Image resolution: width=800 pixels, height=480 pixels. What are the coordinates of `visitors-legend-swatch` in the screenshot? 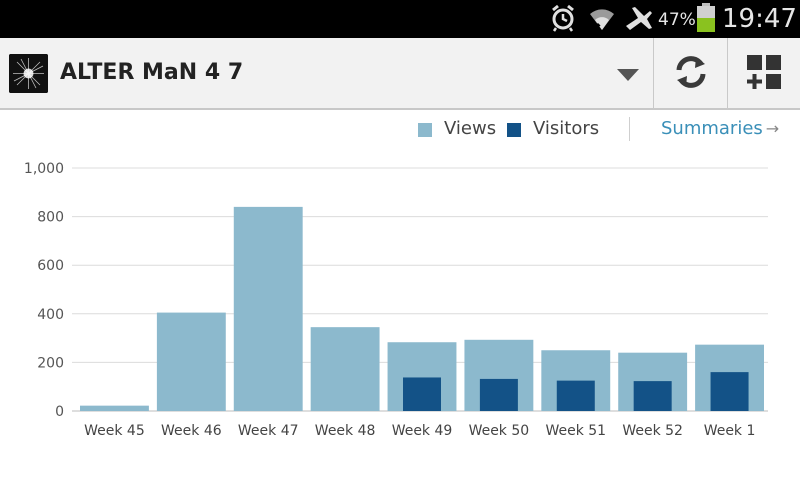 It's located at (514, 130).